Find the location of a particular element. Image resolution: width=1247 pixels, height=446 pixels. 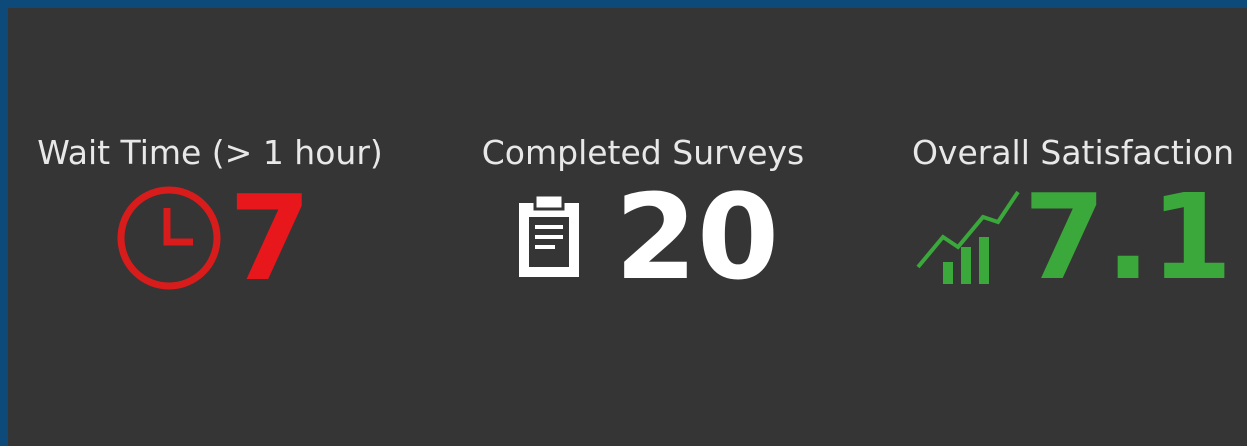

indicator-value: 7.1 is located at coordinates (1128, 237).